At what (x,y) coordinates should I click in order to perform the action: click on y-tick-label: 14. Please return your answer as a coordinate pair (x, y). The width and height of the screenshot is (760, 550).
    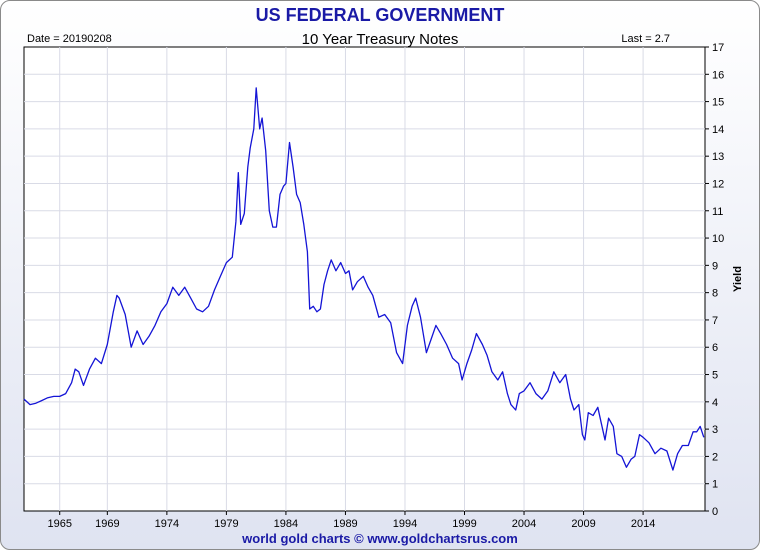
    Looking at the image, I should click on (718, 130).